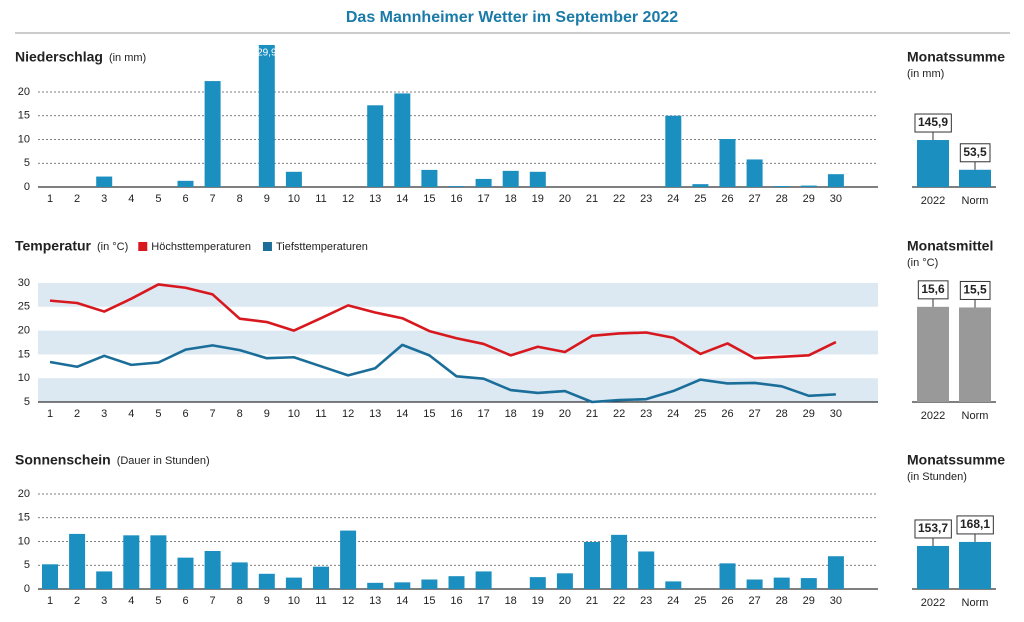 The image size is (1024, 622). Describe the element at coordinates (267, 246) in the screenshot. I see `legend-swatch` at that location.